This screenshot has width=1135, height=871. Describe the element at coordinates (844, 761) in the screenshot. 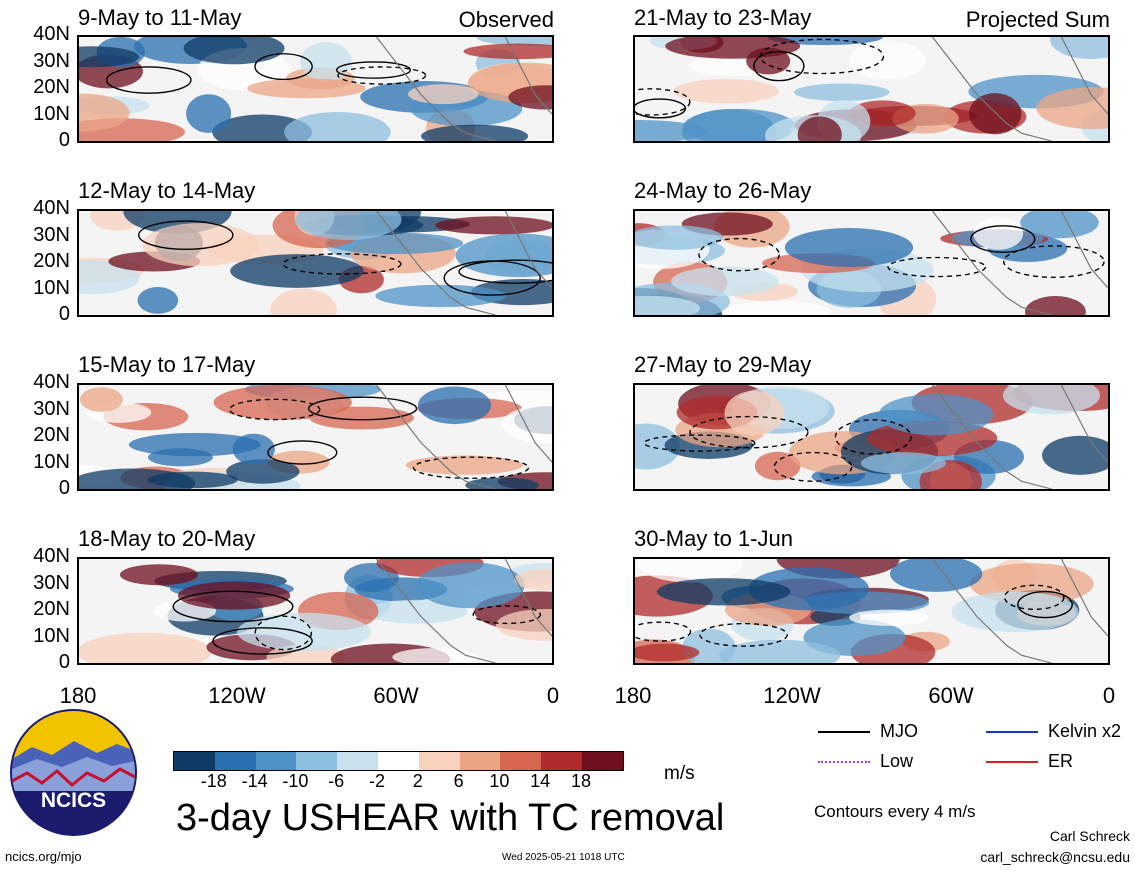

I see `low-line-icon` at that location.